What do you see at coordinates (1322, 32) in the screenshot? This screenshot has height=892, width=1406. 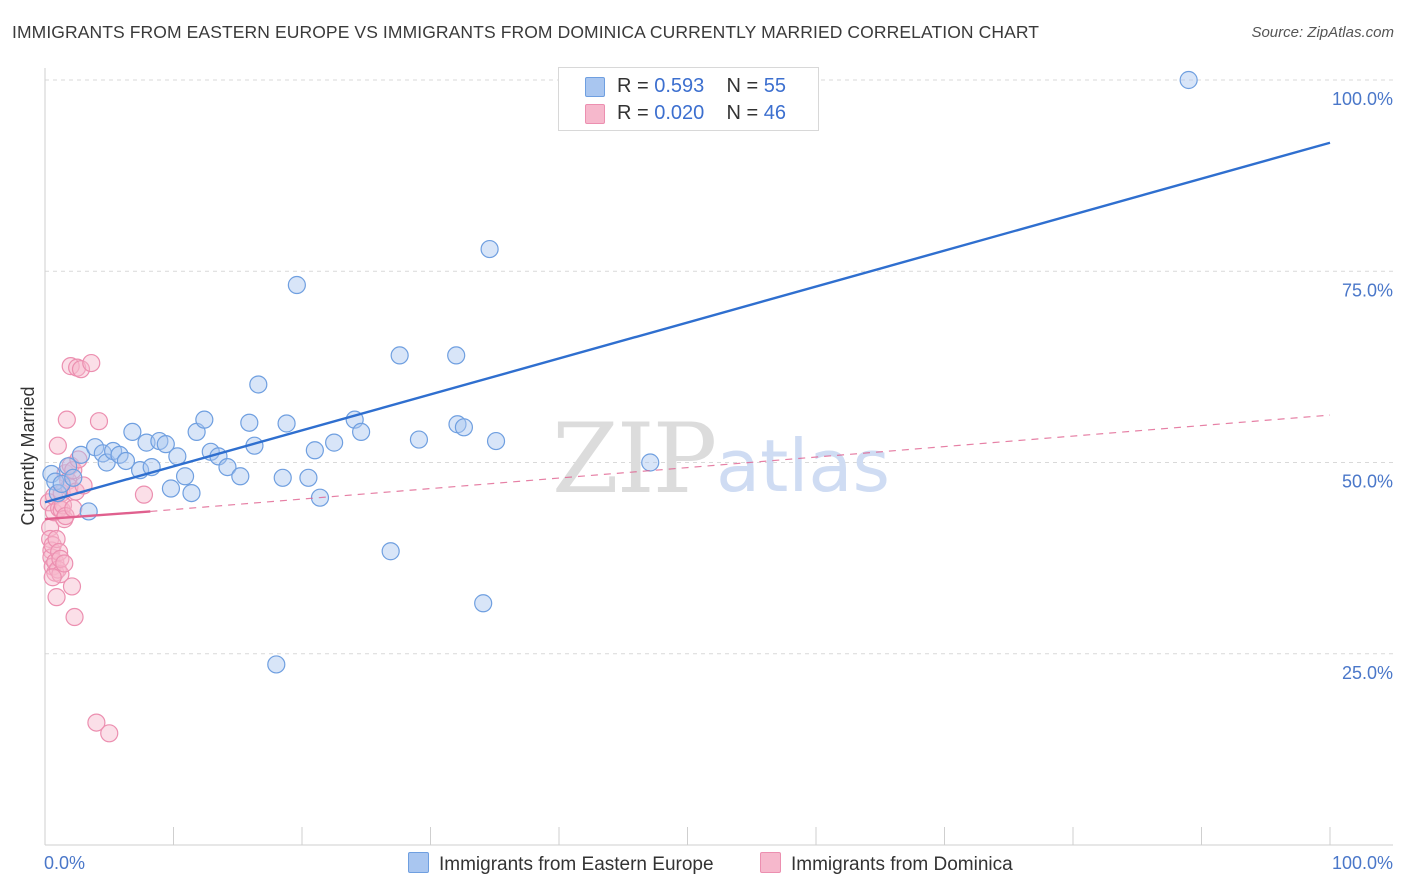 I see `source-label: Source: ZipAtlas.com` at bounding box center [1322, 32].